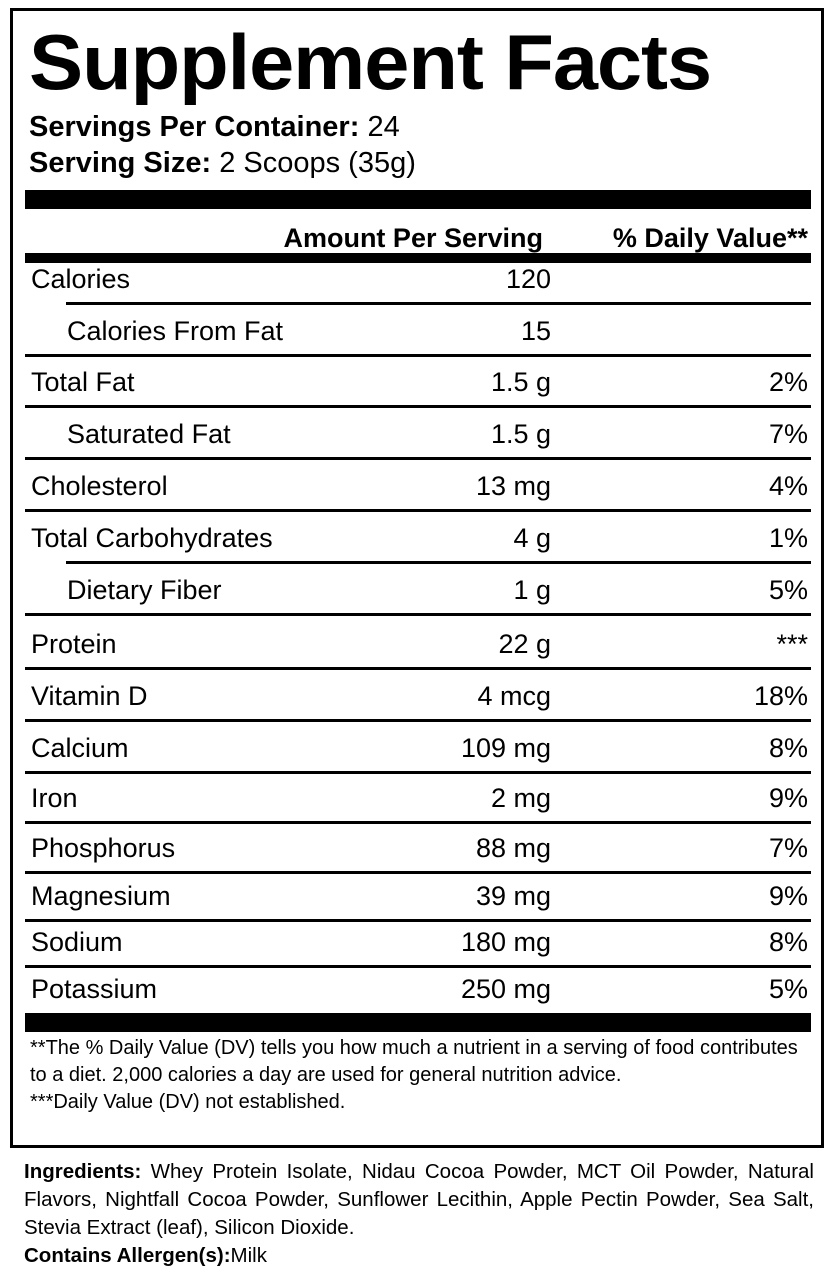  What do you see at coordinates (418, 381) in the screenshot?
I see `nutrient-row: Total Fat 1.5 g 2%` at bounding box center [418, 381].